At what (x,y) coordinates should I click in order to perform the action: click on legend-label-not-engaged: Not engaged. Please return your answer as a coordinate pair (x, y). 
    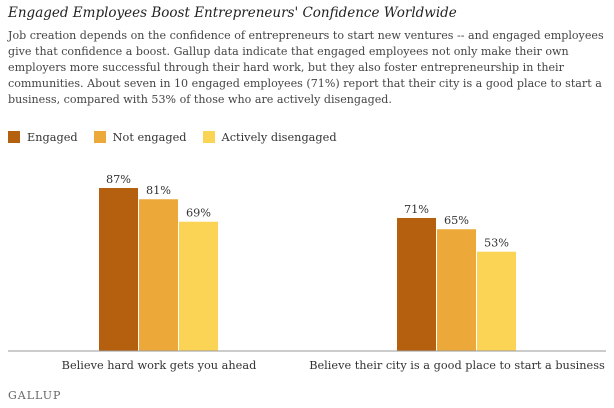
    Looking at the image, I should click on (149, 137).